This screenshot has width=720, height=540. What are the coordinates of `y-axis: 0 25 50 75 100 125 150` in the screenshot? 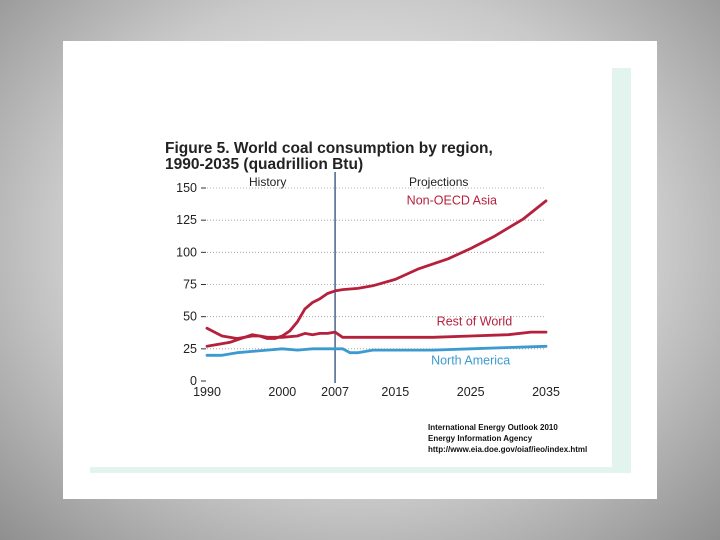 It's located at (191, 284).